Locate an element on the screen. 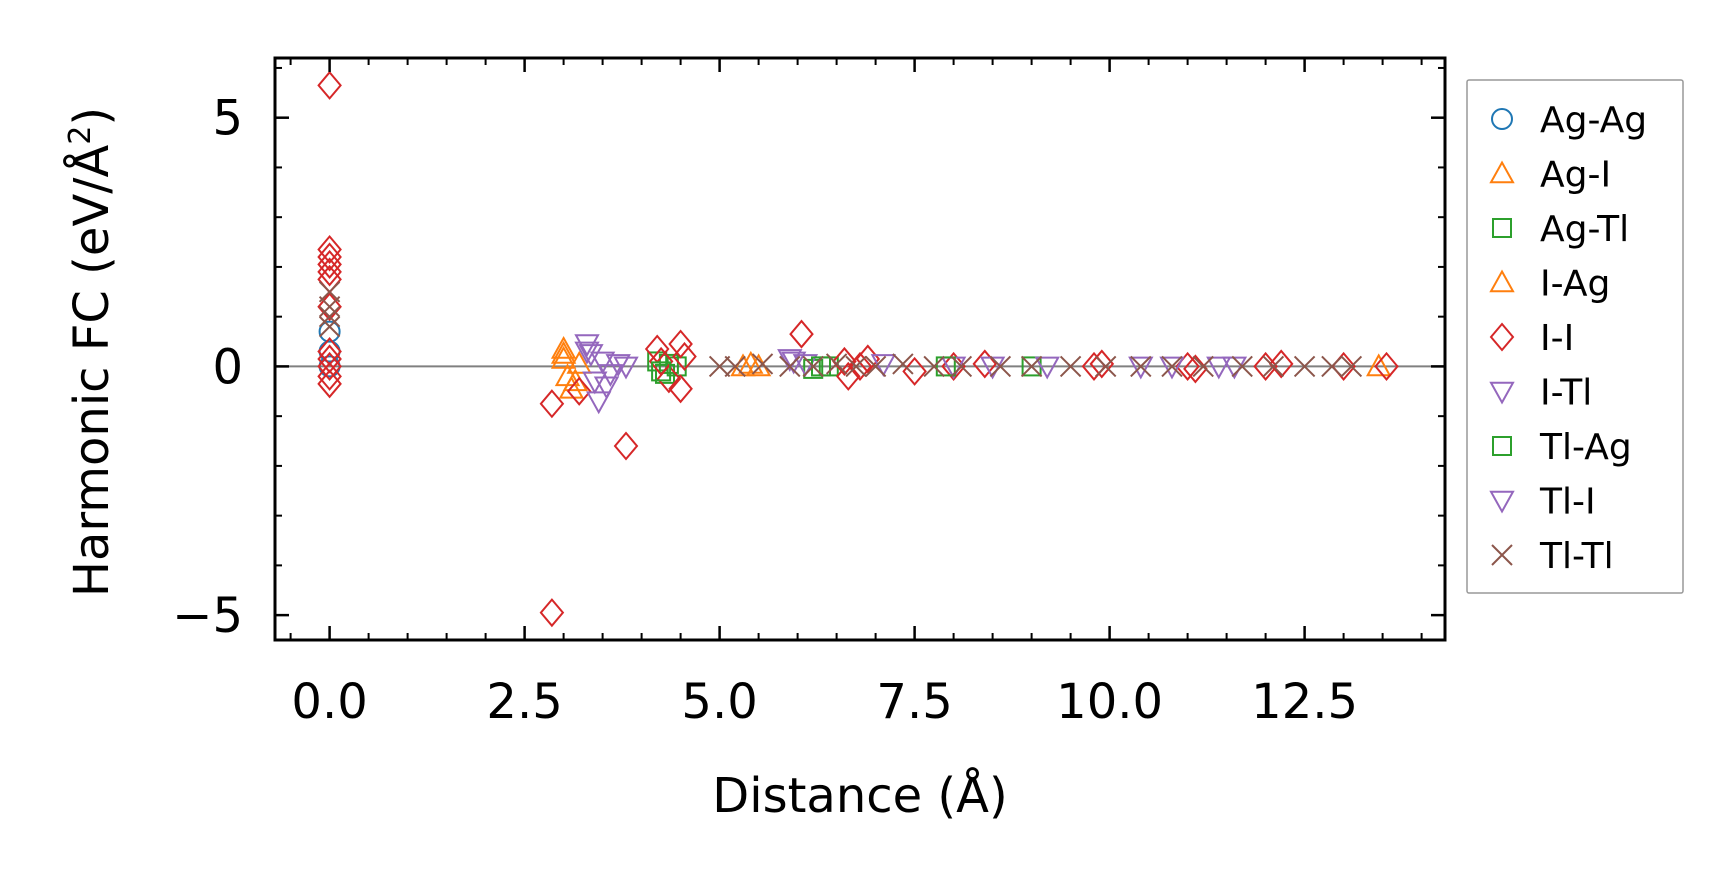 The width and height of the screenshot is (1733, 883). x-tick-label: 12.5 is located at coordinates (1304, 702).